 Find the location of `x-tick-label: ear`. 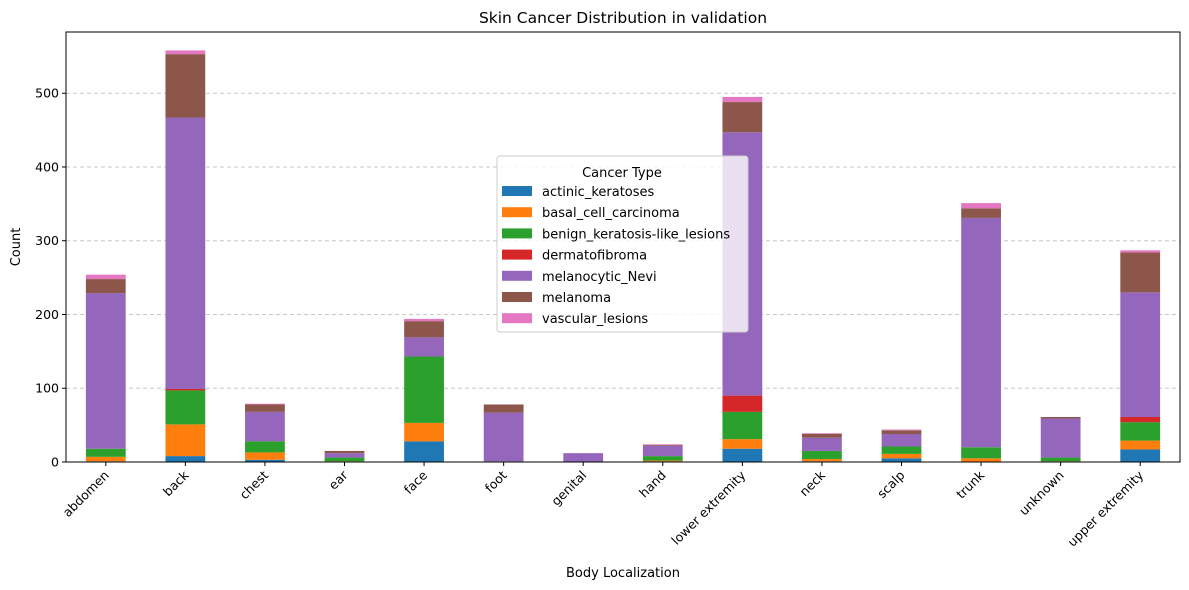

x-tick-label: ear is located at coordinates (339, 480).